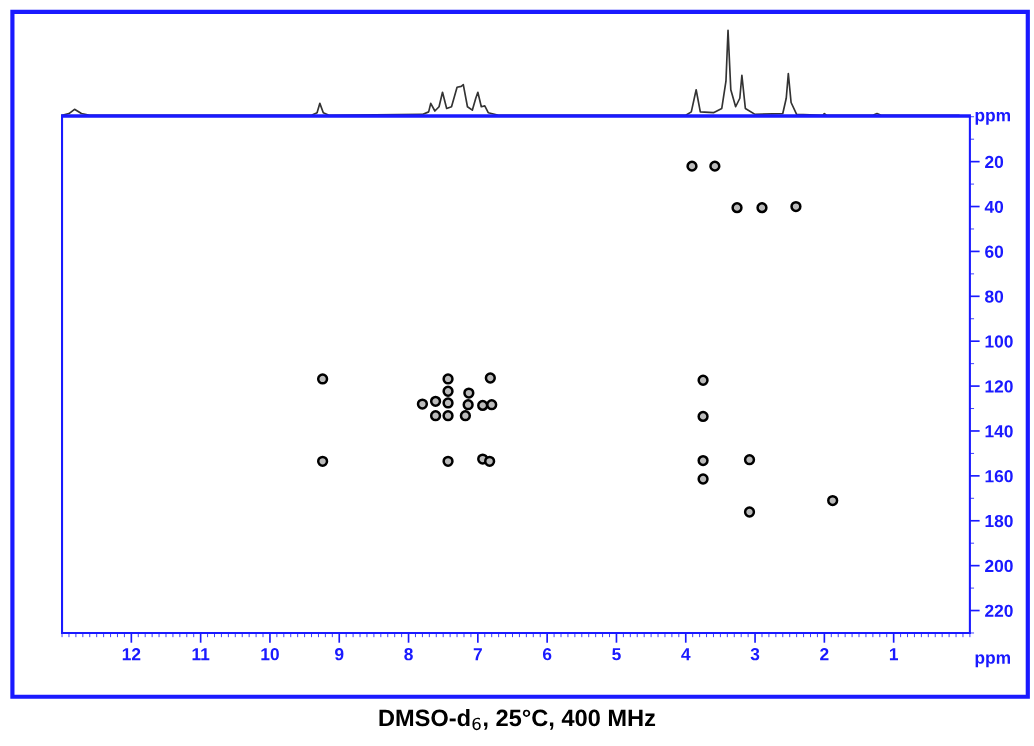 The image size is (1034, 746). I want to click on y-axis-title: ppm, so click(992, 118).